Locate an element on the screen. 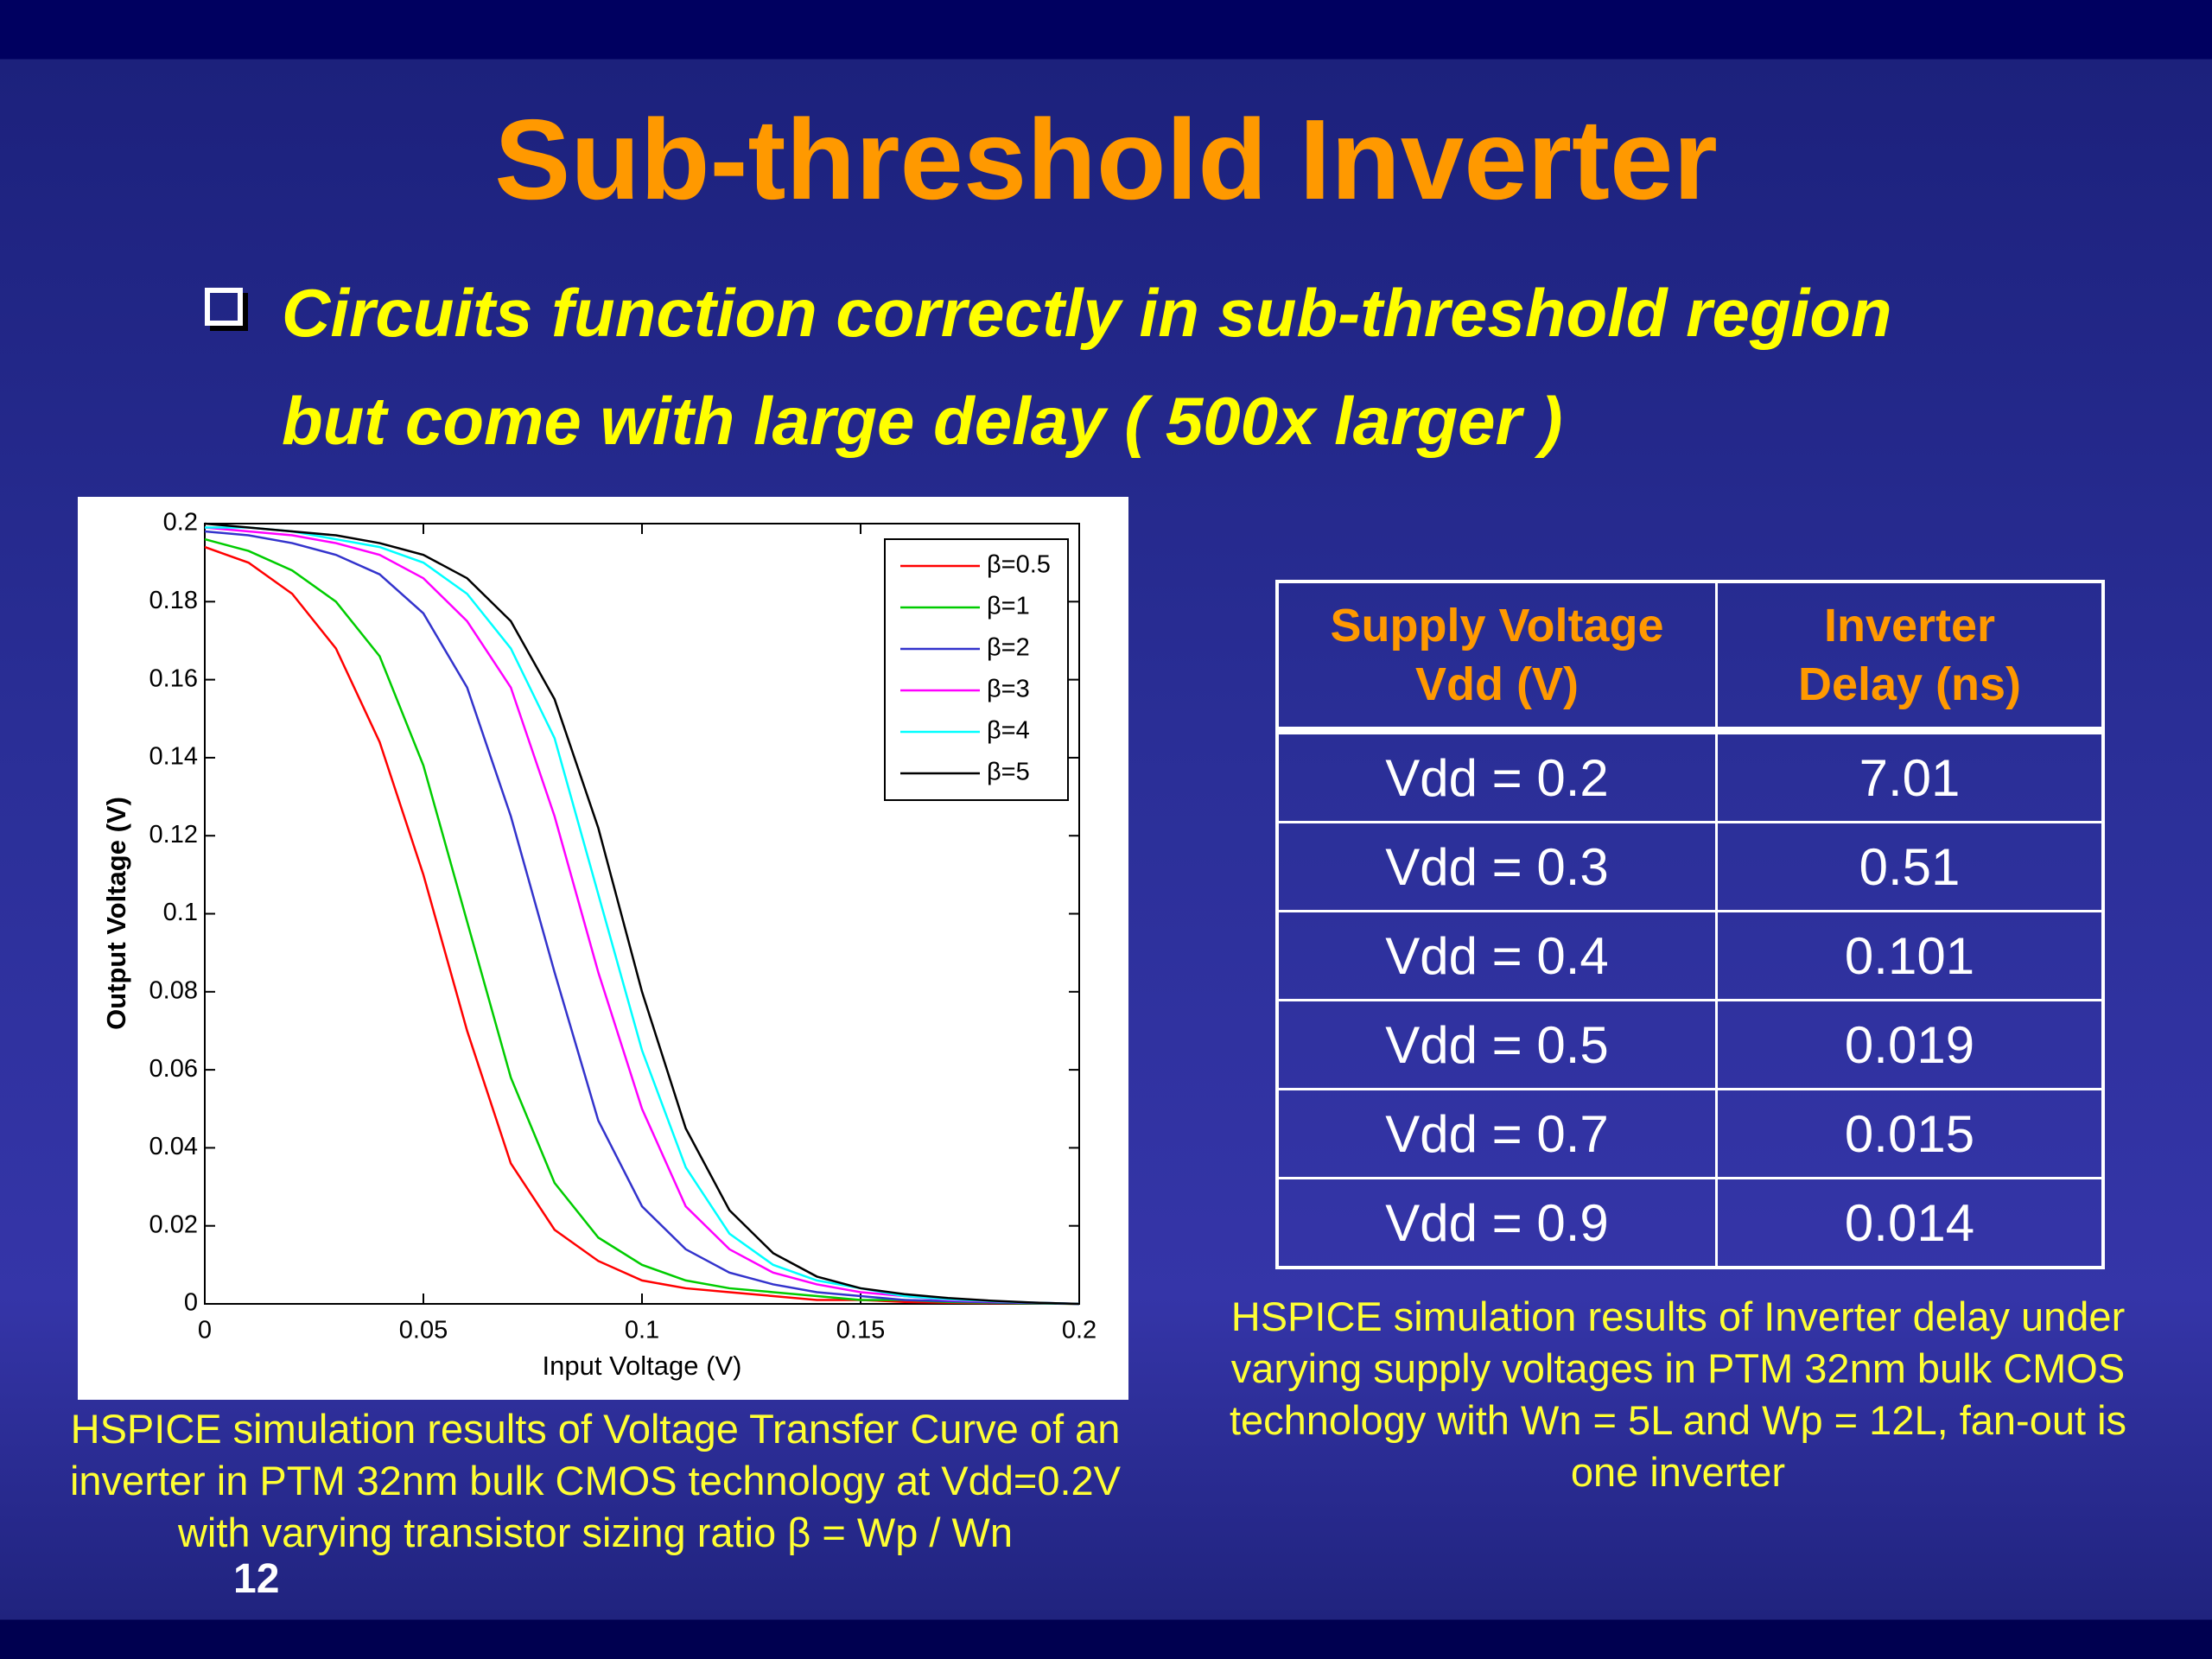 This screenshot has height=1659, width=2212. header-text: Supply Voltage is located at coordinates (1497, 626).